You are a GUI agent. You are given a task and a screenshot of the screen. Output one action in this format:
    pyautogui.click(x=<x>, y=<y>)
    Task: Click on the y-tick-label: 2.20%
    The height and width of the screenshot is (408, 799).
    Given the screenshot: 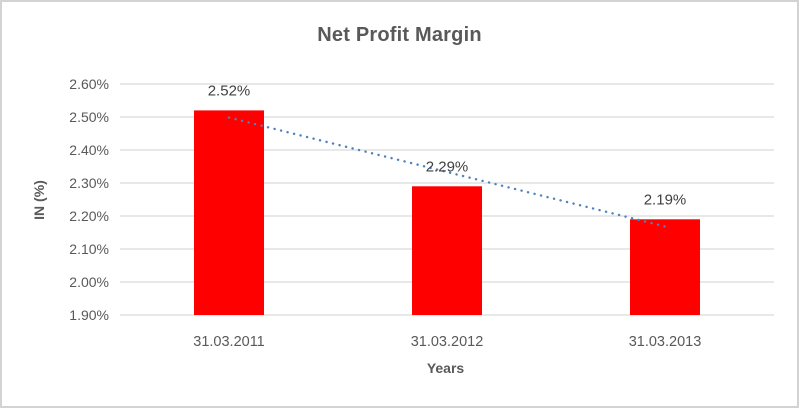 What is the action you would take?
    pyautogui.click(x=89, y=216)
    